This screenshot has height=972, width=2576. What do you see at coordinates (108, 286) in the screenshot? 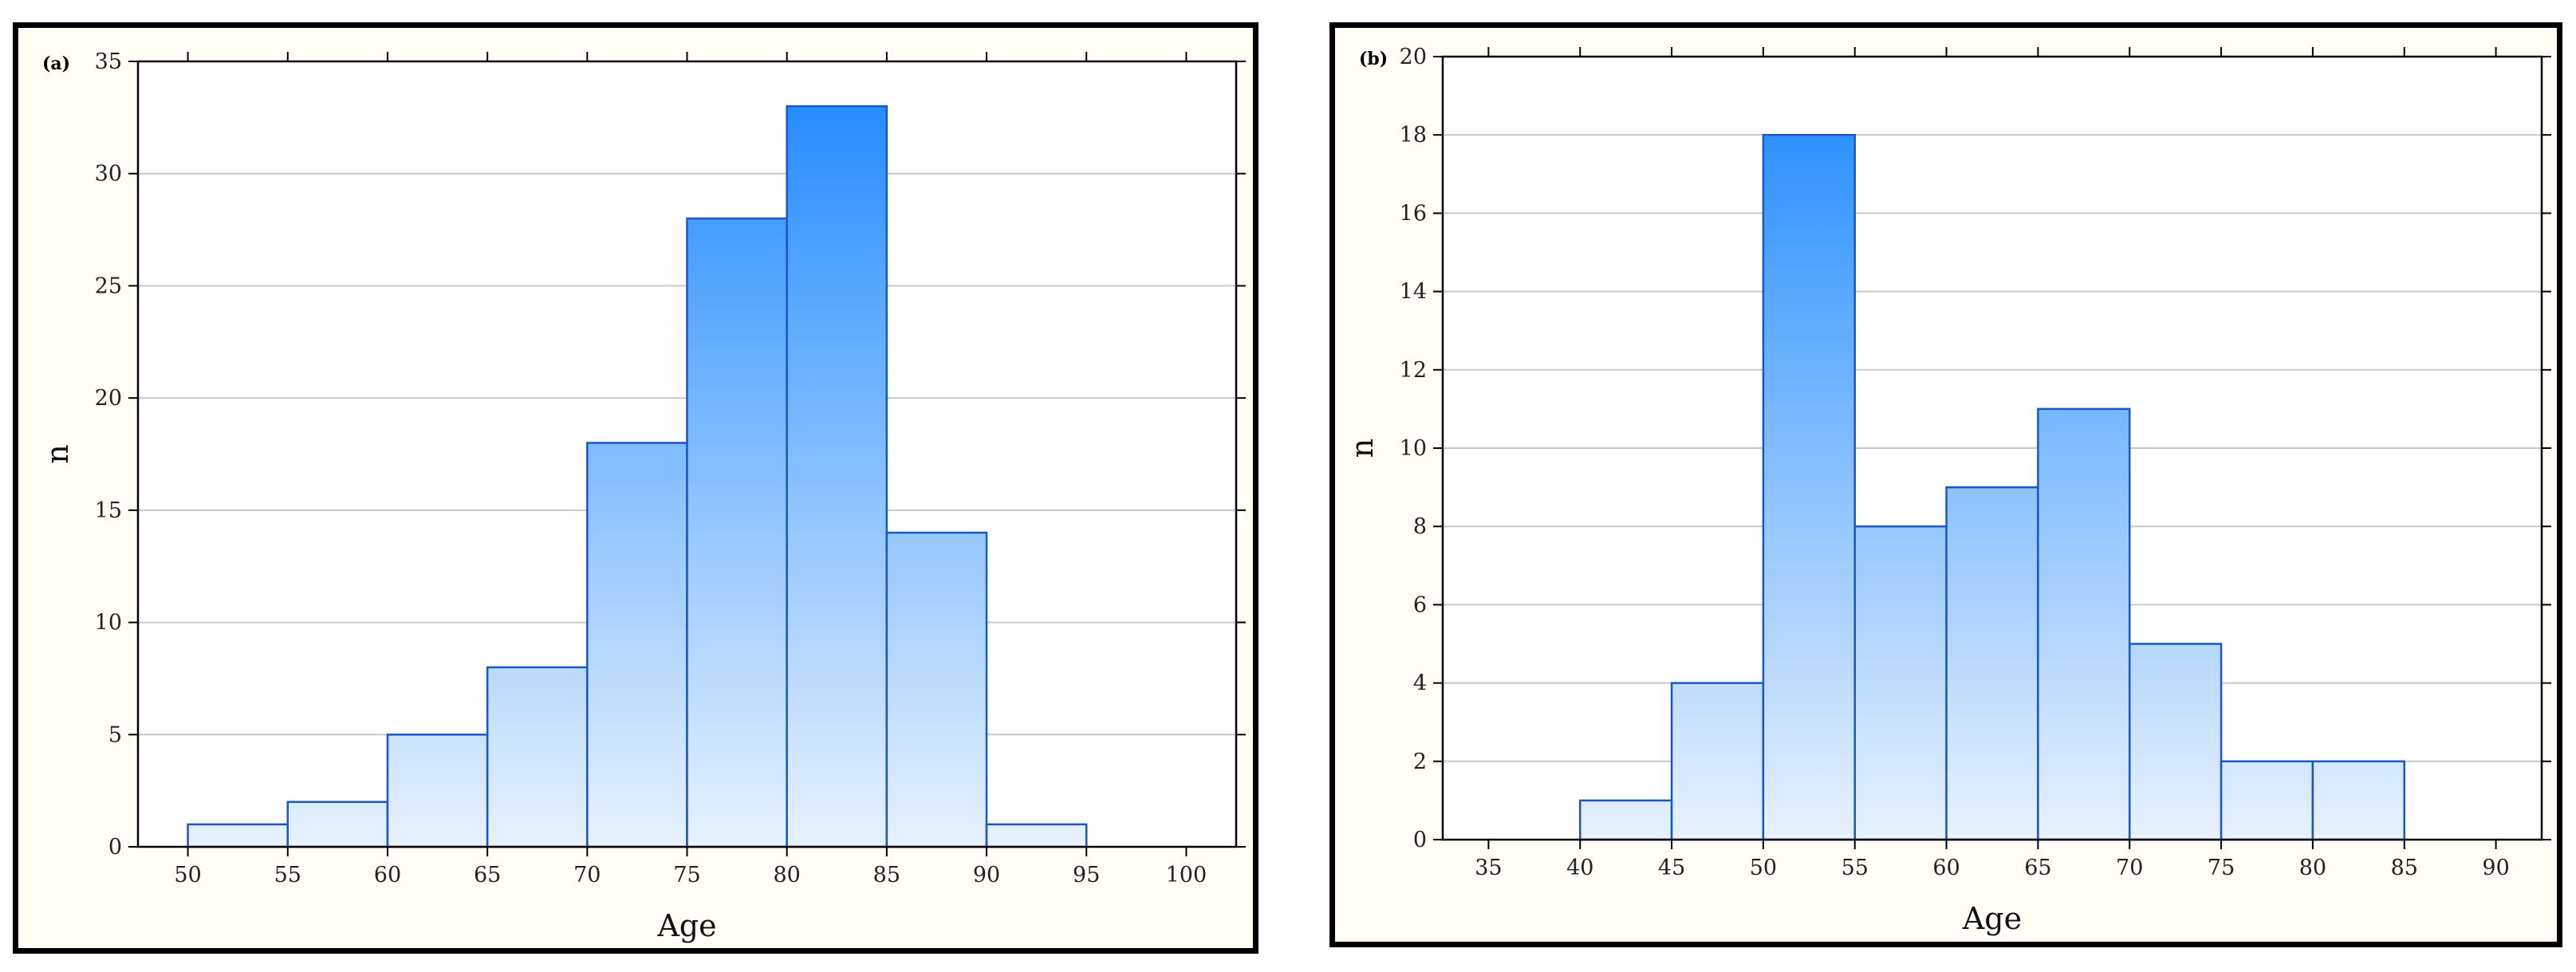
I see `y-tick-label: 25` at bounding box center [108, 286].